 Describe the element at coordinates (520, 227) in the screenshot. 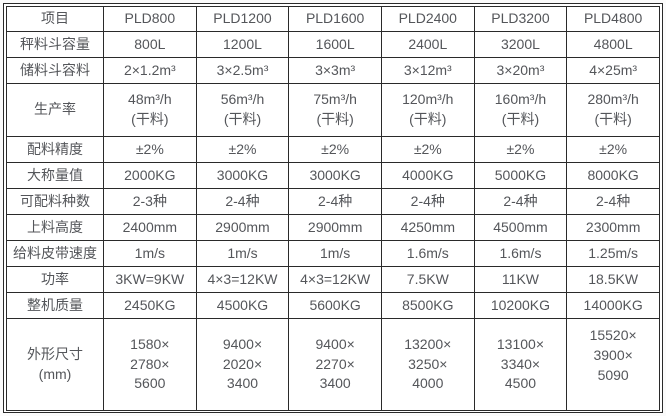

I see `spec-cell: 4500mm` at that location.